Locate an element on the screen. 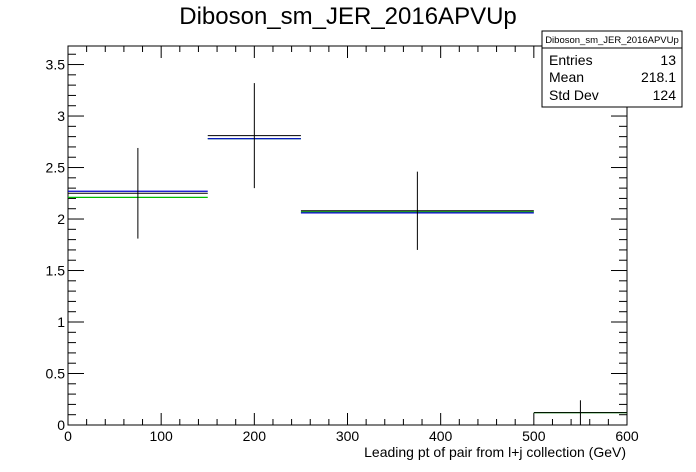 The height and width of the screenshot is (472, 696). chart-title: Diboson_sm_JER_2016APVUp is located at coordinates (348, 16).